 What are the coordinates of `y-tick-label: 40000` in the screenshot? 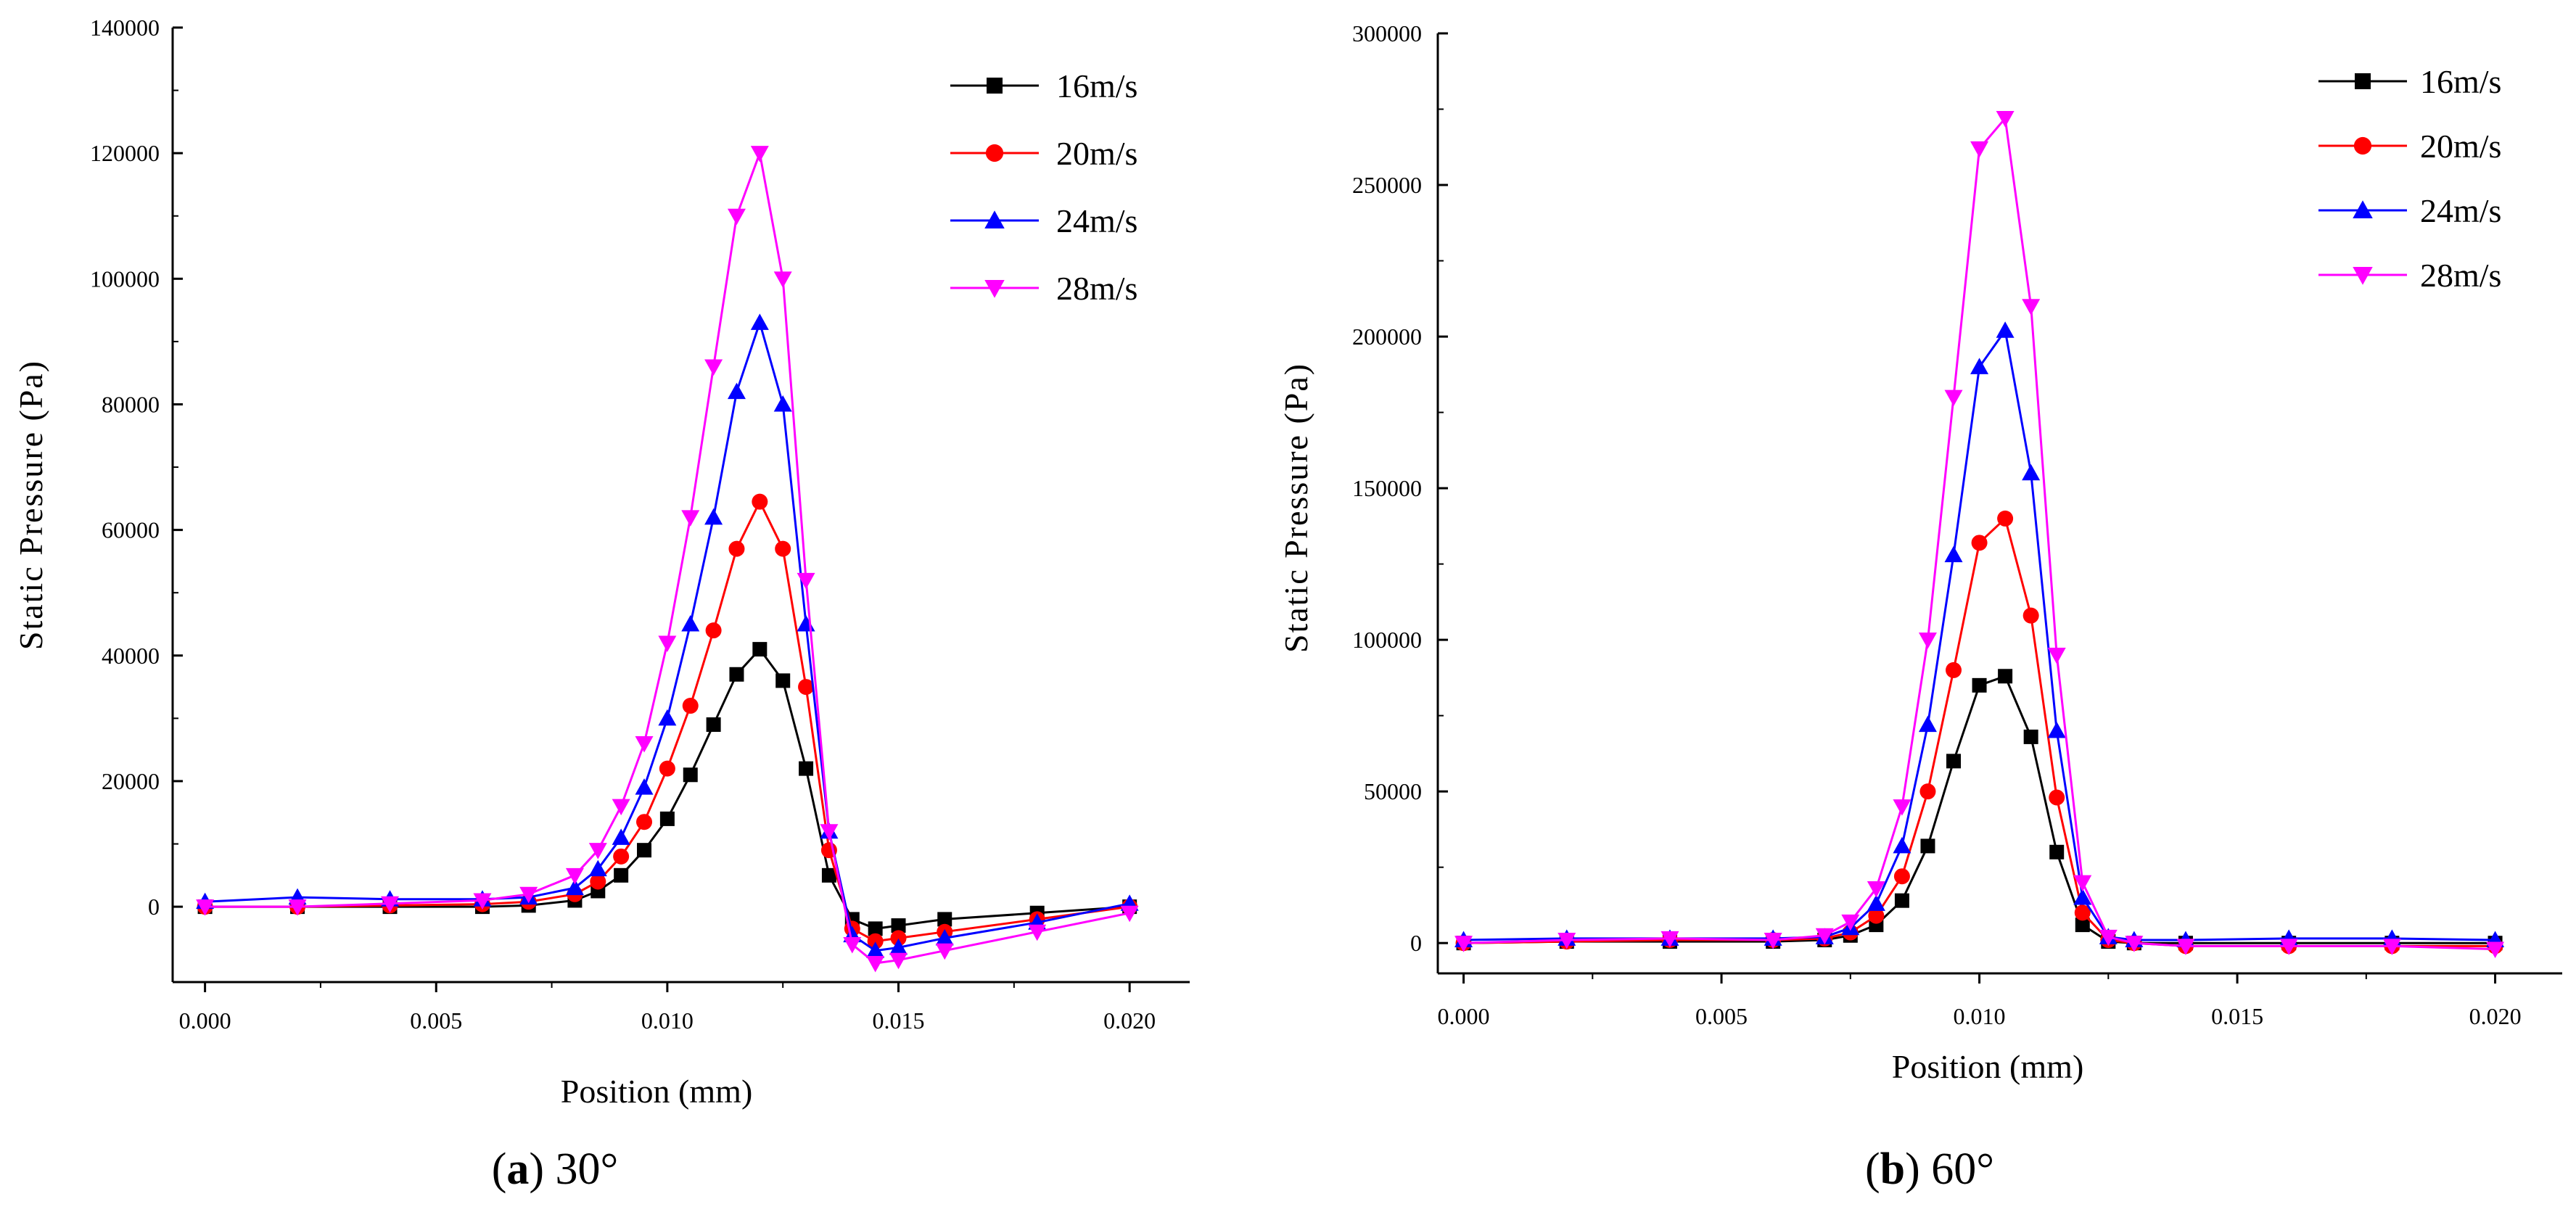 It's located at (131, 656).